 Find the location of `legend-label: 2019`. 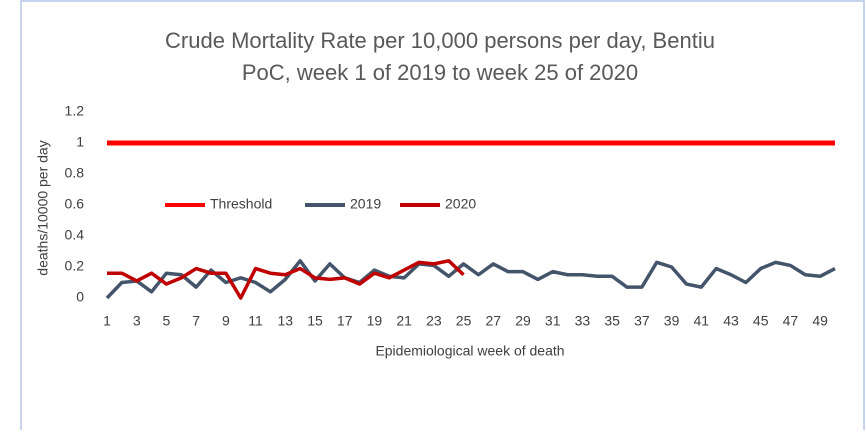

legend-label: 2019 is located at coordinates (365, 204).